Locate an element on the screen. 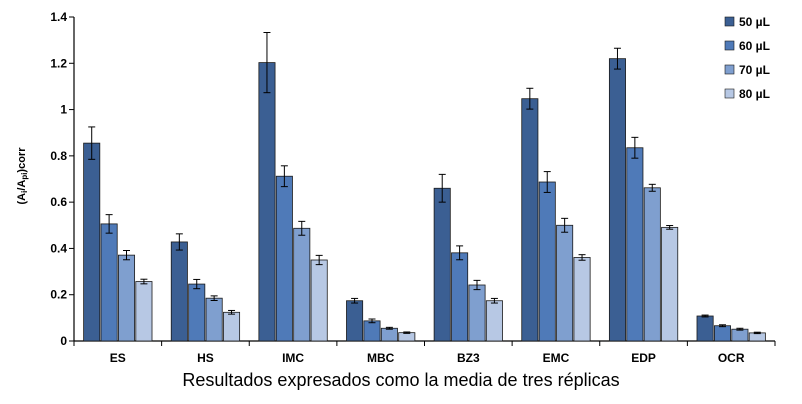 The width and height of the screenshot is (802, 404). x-tick-label: HS is located at coordinates (205, 358).